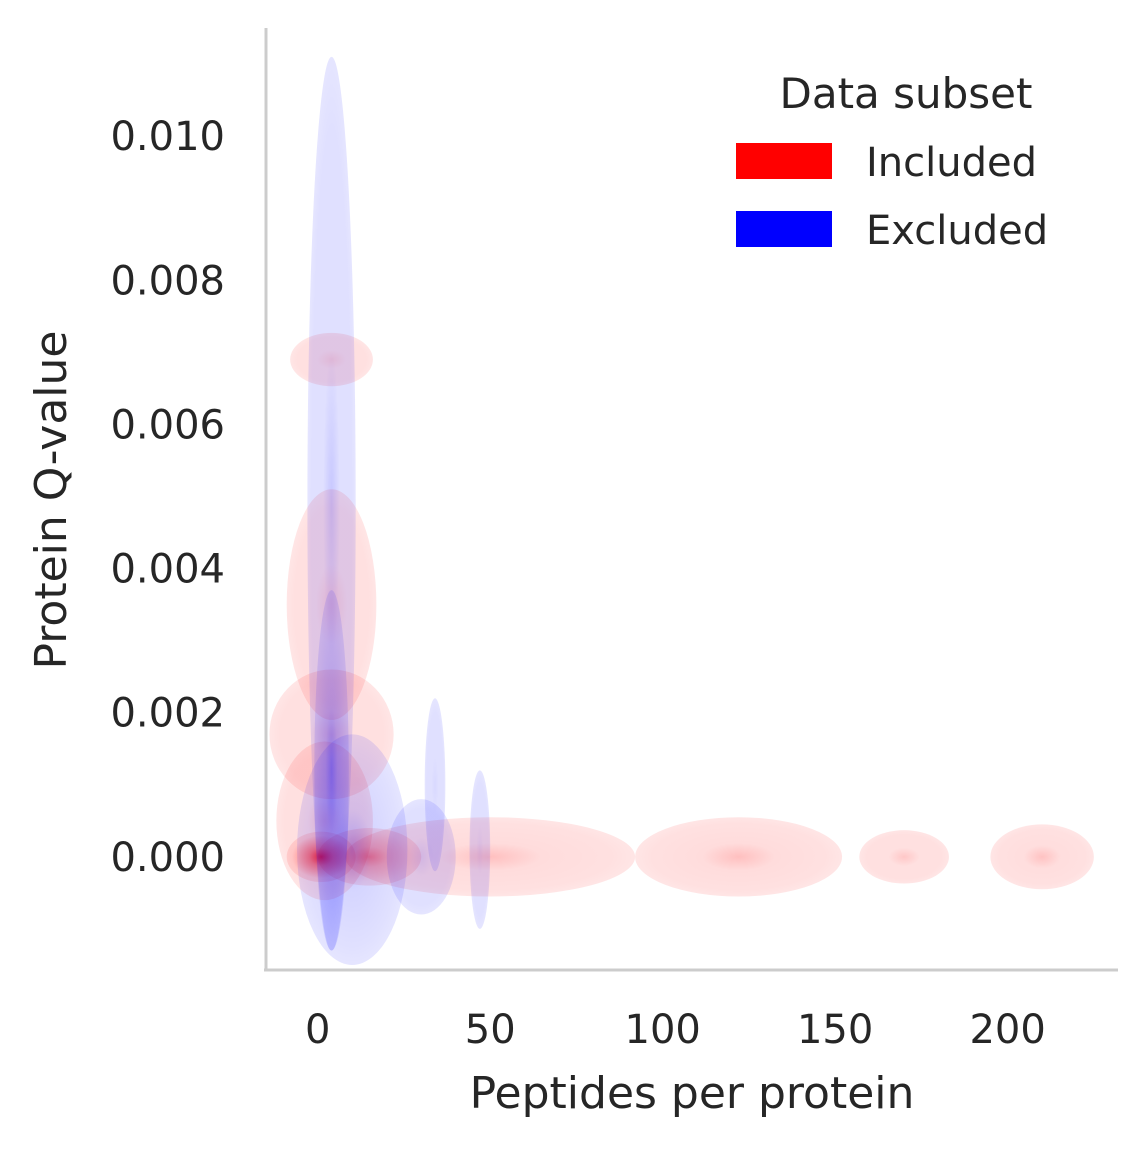  I want to click on y-tick-label: 0.002, so click(167, 714).